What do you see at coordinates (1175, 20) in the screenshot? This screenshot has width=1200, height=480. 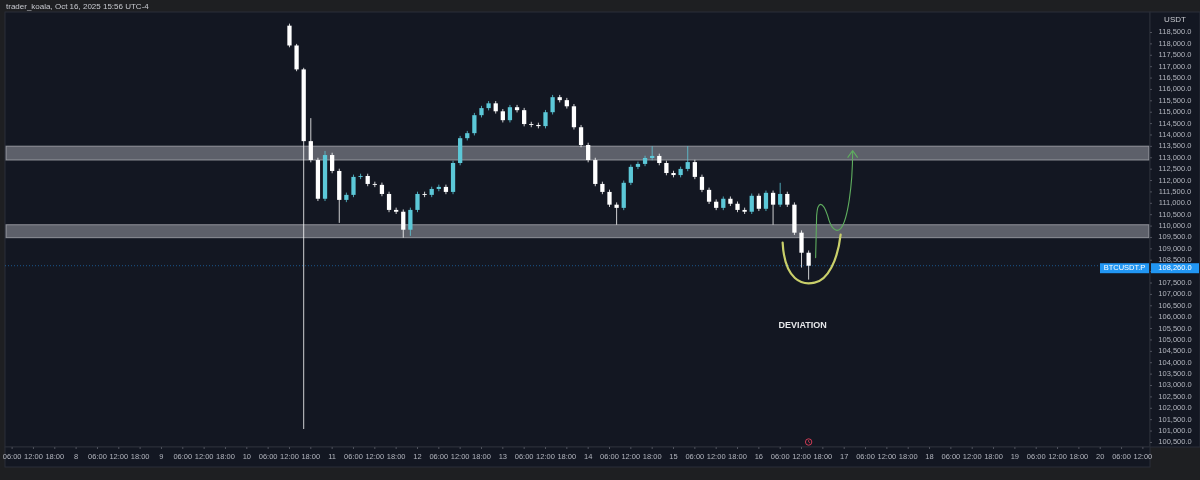 I see `y-axis-title: USDT` at bounding box center [1175, 20].